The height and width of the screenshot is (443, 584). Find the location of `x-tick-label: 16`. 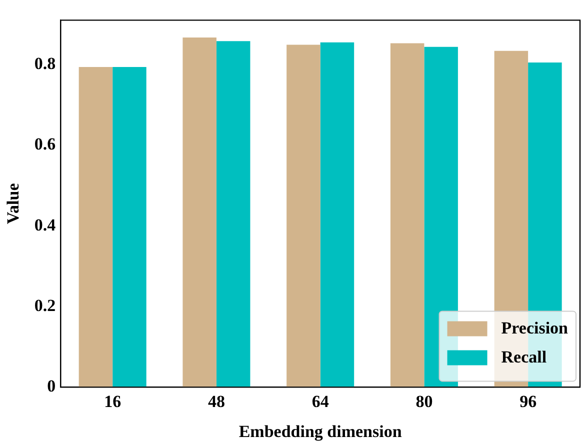

x-tick-label: 16 is located at coordinates (113, 401).